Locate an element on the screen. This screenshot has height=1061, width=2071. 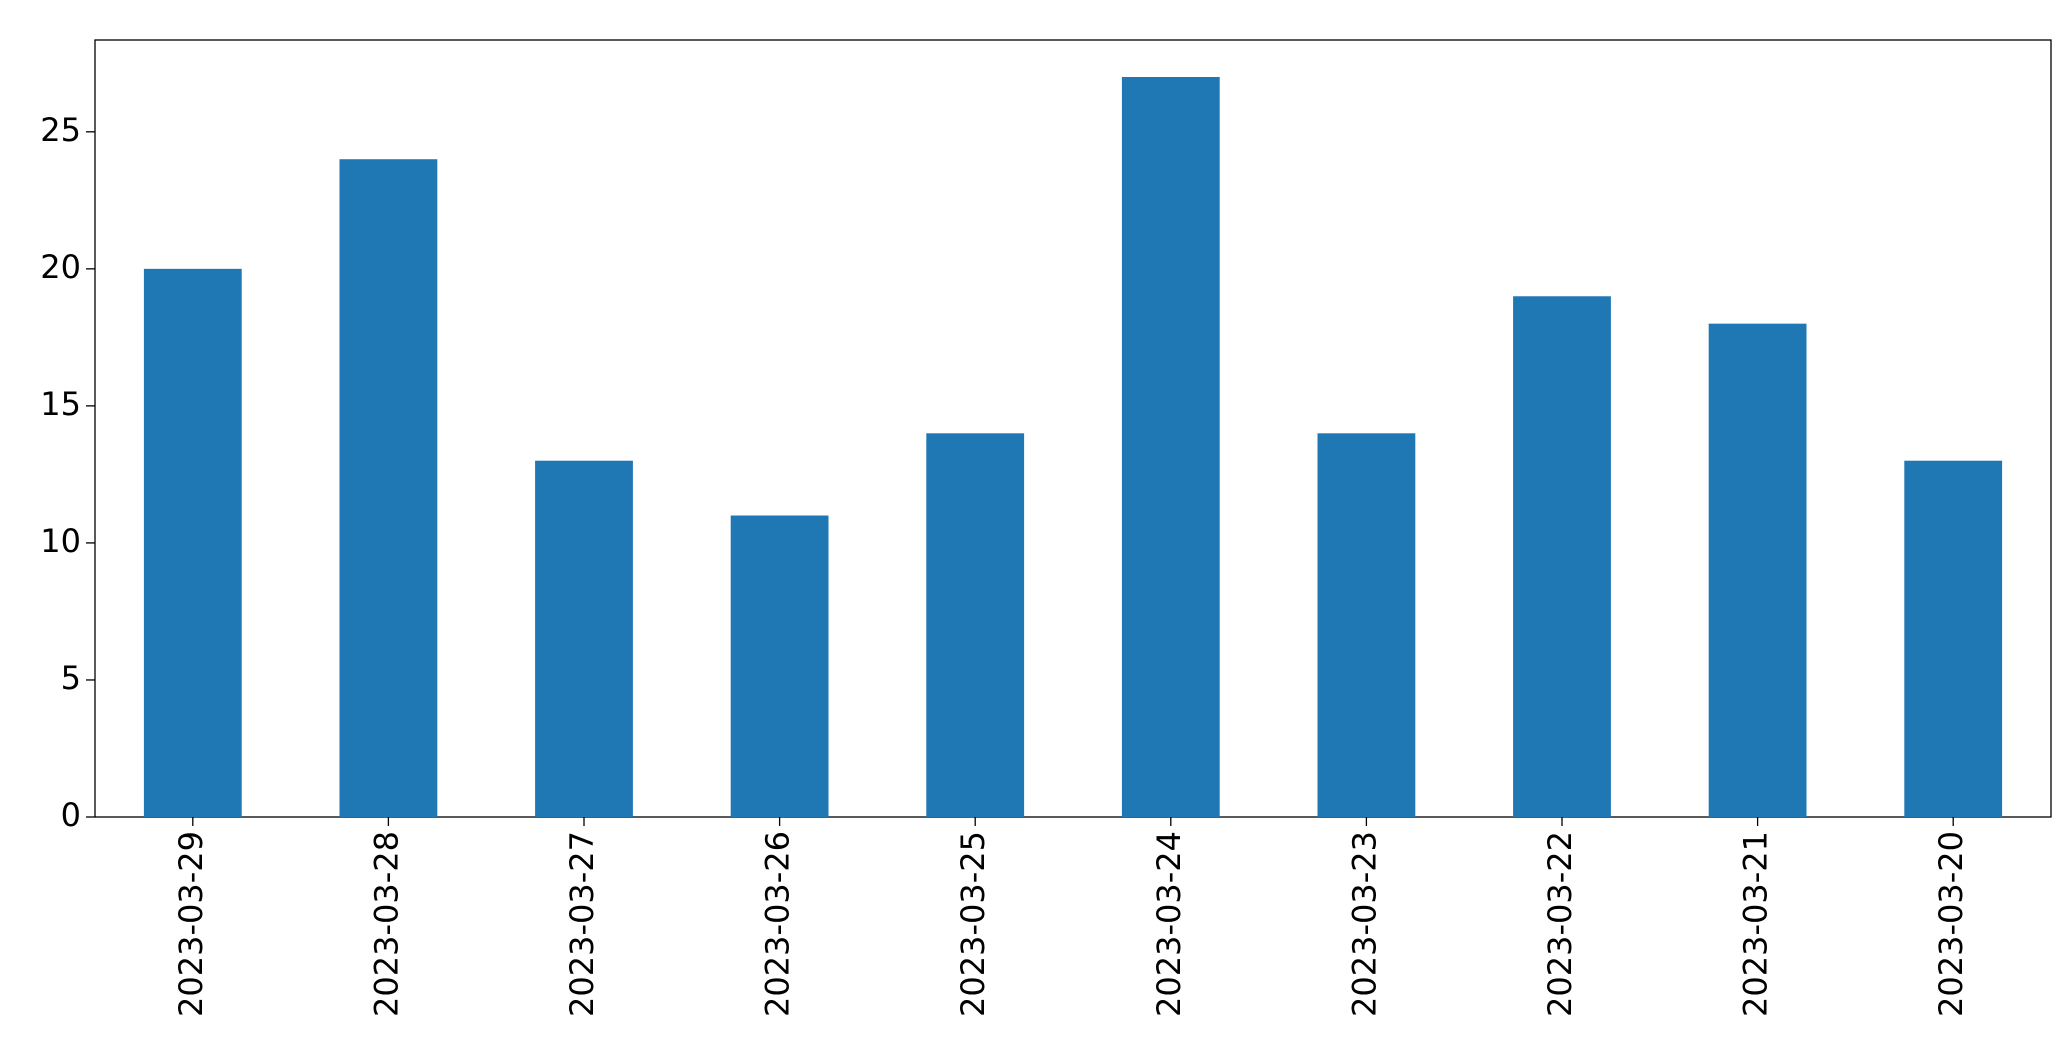
x-tick-label: 2023-03-25 is located at coordinates (973, 924).